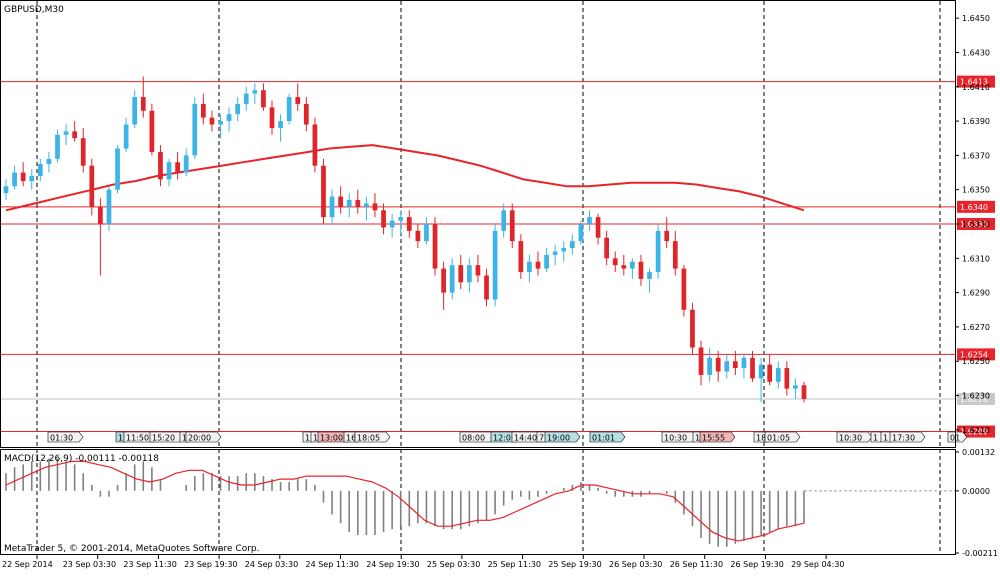 This screenshot has width=1000, height=578. Describe the element at coordinates (558, 438) in the screenshot. I see `event-flag-label: 19:00` at that location.